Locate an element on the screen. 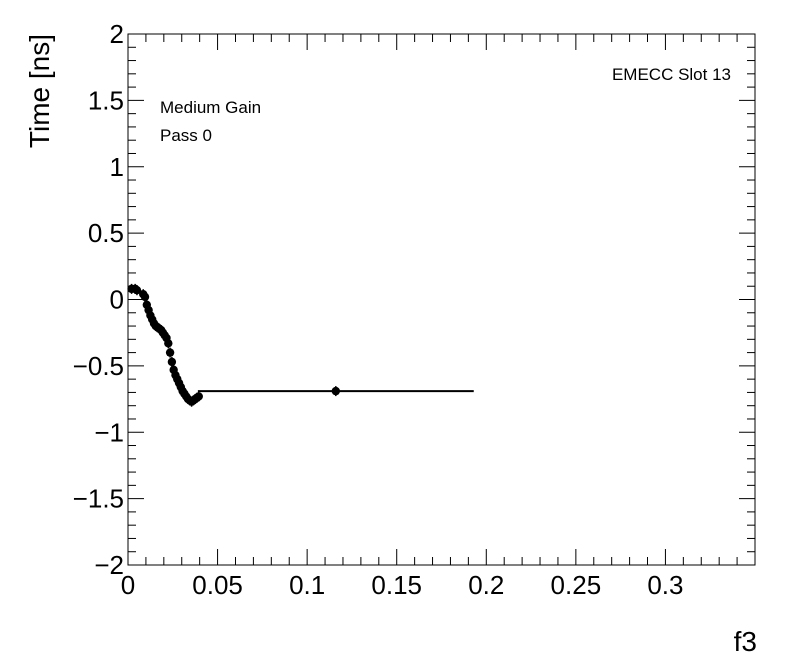 The height and width of the screenshot is (672, 796). y-tick-label: 0.5 is located at coordinates (106, 233).